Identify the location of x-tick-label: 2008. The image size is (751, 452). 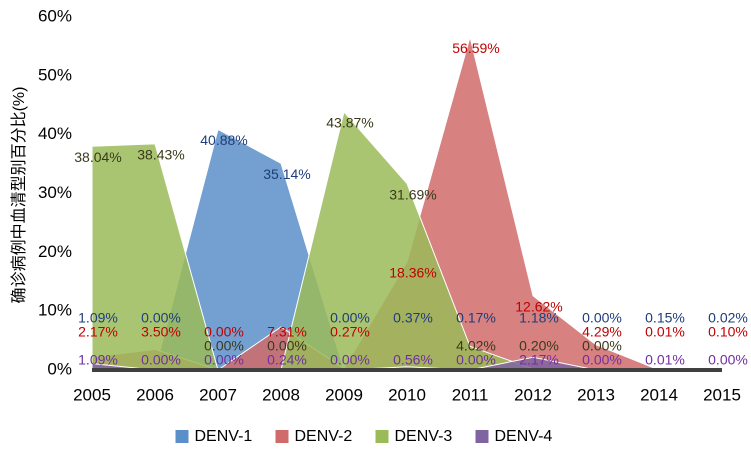
(281, 394).